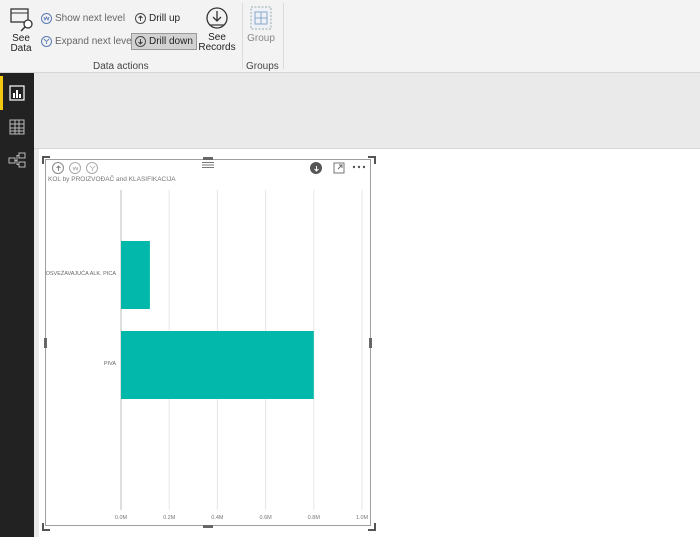 This screenshot has height=537, width=700. Describe the element at coordinates (1, 93) in the screenshot. I see `active-indicator` at that location.